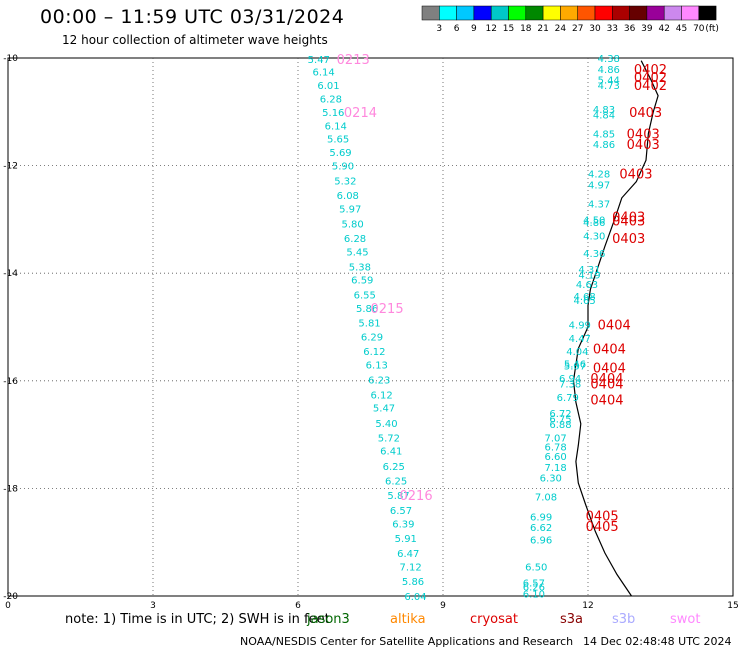 The width and height of the screenshot is (740, 650). What do you see at coordinates (384, 409) in the screenshot?
I see `swh-value: 5.47` at bounding box center [384, 409].